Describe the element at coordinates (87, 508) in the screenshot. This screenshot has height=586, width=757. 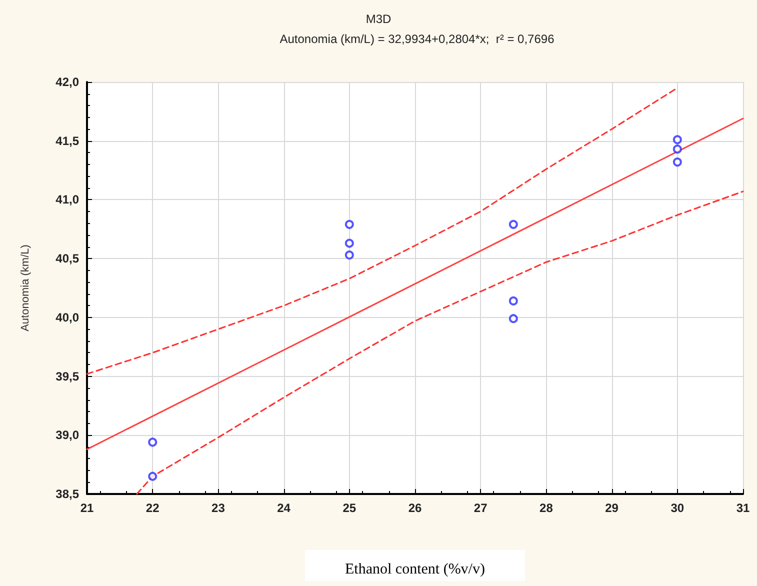
I see `x-tick-label: 21` at that location.